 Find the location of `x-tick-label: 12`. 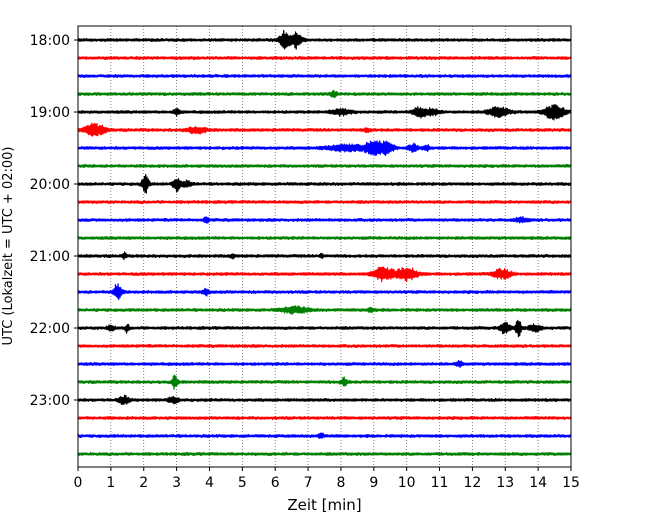

x-tick-label: 12 is located at coordinates (472, 483).